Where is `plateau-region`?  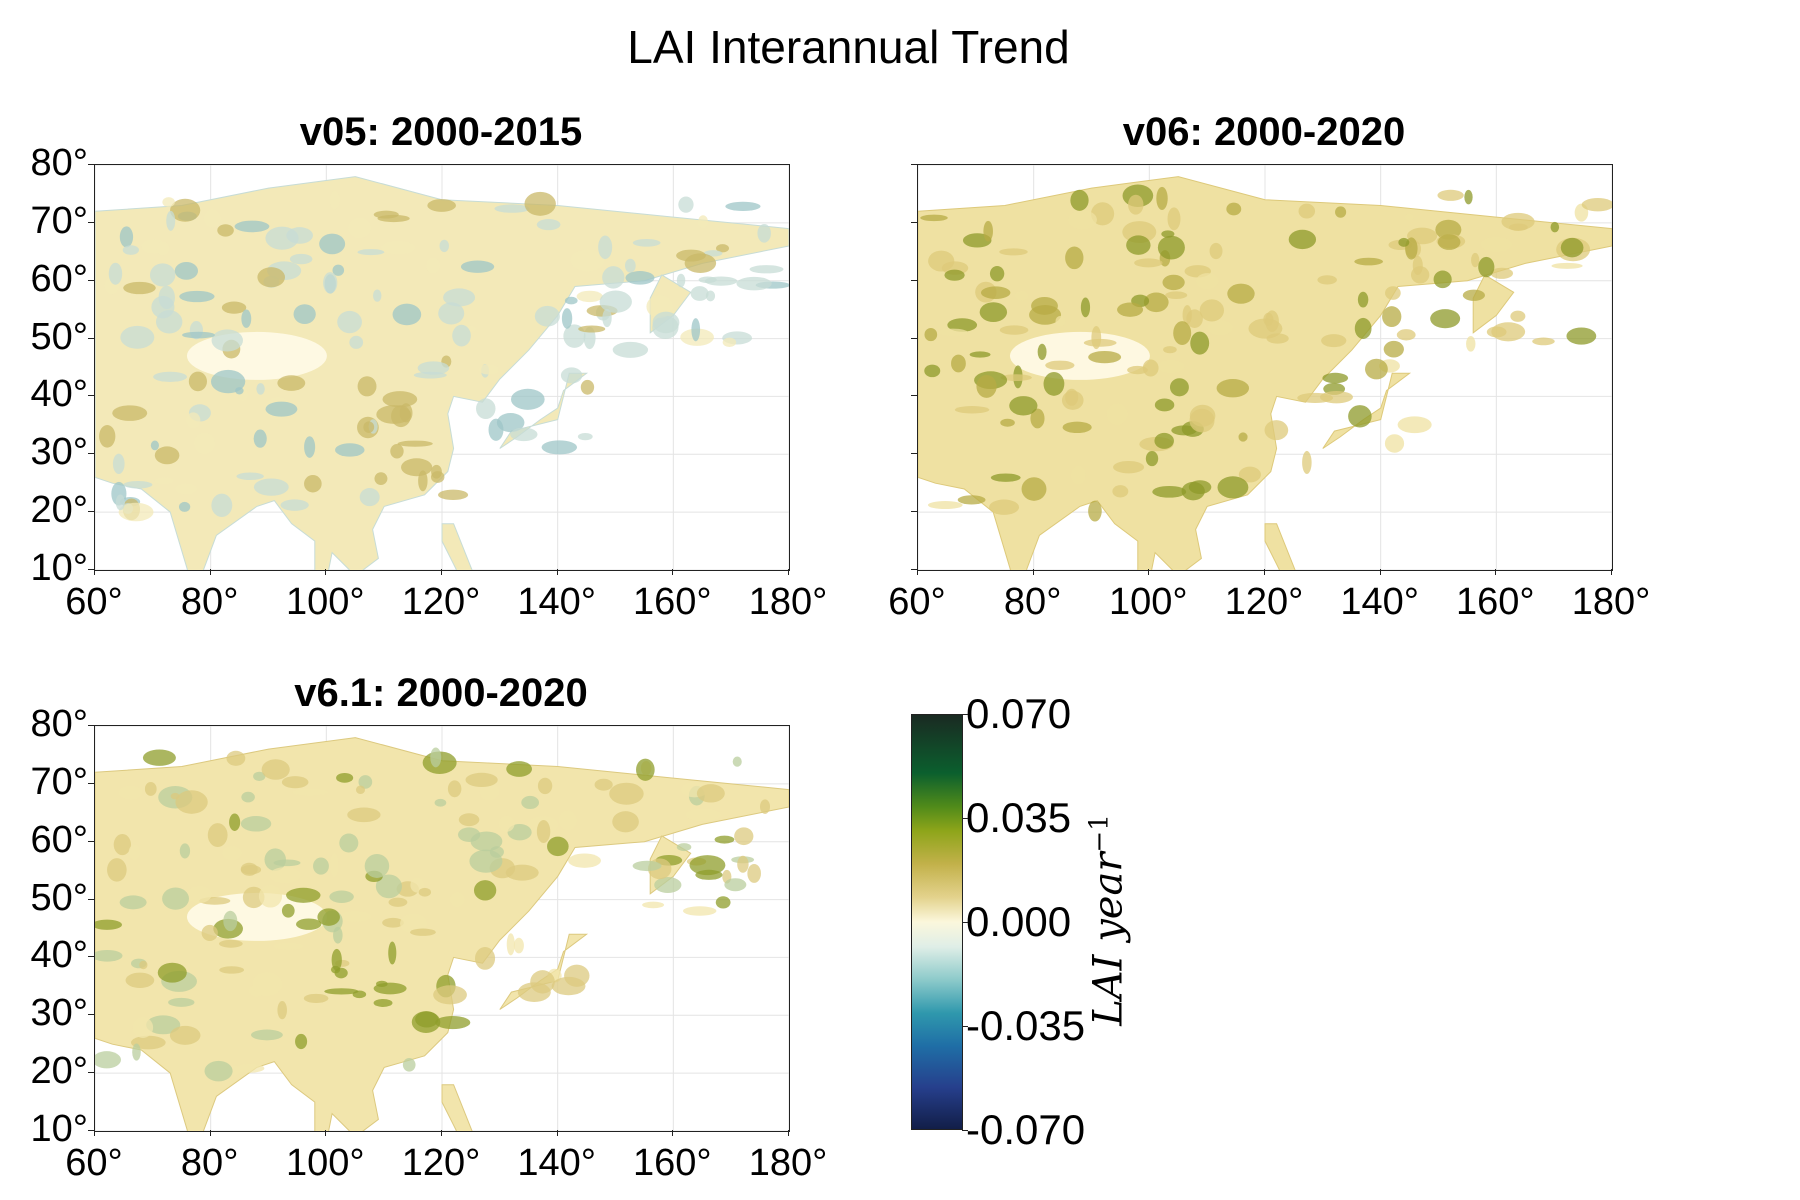 plateau-region is located at coordinates (256, 355).